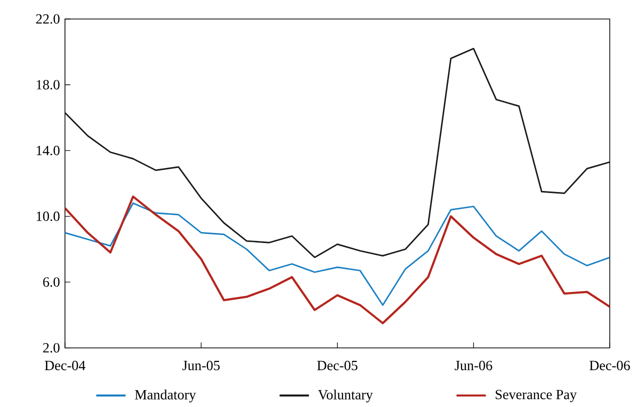 This screenshot has height=407, width=635. Describe the element at coordinates (610, 365) in the screenshot. I see `x-tick-label: Dec-06` at that location.